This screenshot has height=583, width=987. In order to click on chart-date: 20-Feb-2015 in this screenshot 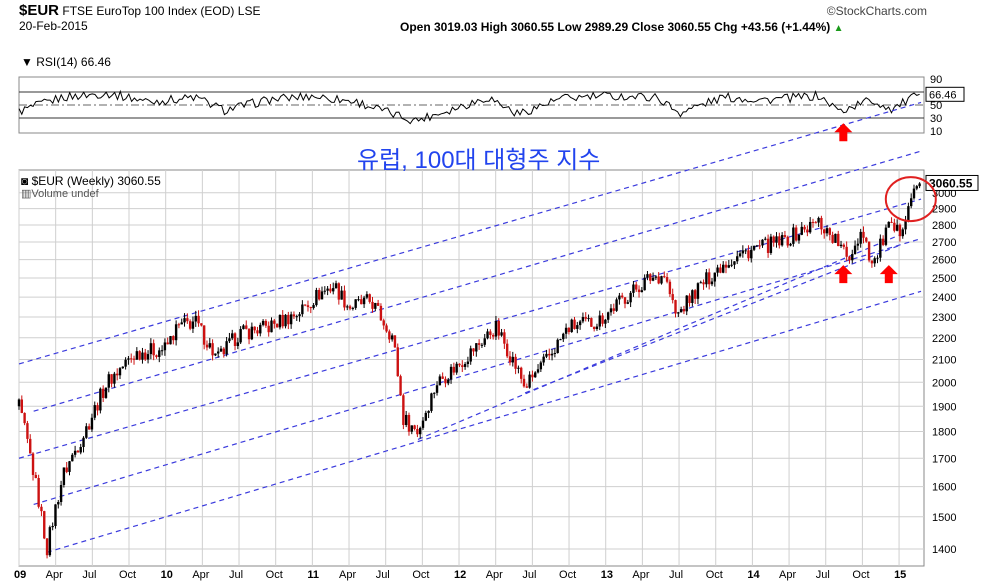, I will do `click(53, 26)`.